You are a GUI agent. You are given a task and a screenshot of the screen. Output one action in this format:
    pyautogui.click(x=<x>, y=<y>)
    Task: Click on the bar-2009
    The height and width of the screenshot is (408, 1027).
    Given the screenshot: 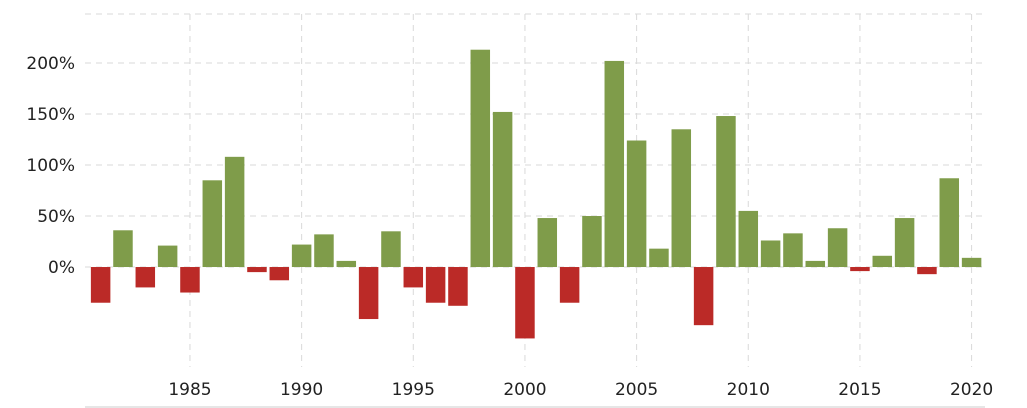 What is the action you would take?
    pyautogui.click(x=726, y=192)
    